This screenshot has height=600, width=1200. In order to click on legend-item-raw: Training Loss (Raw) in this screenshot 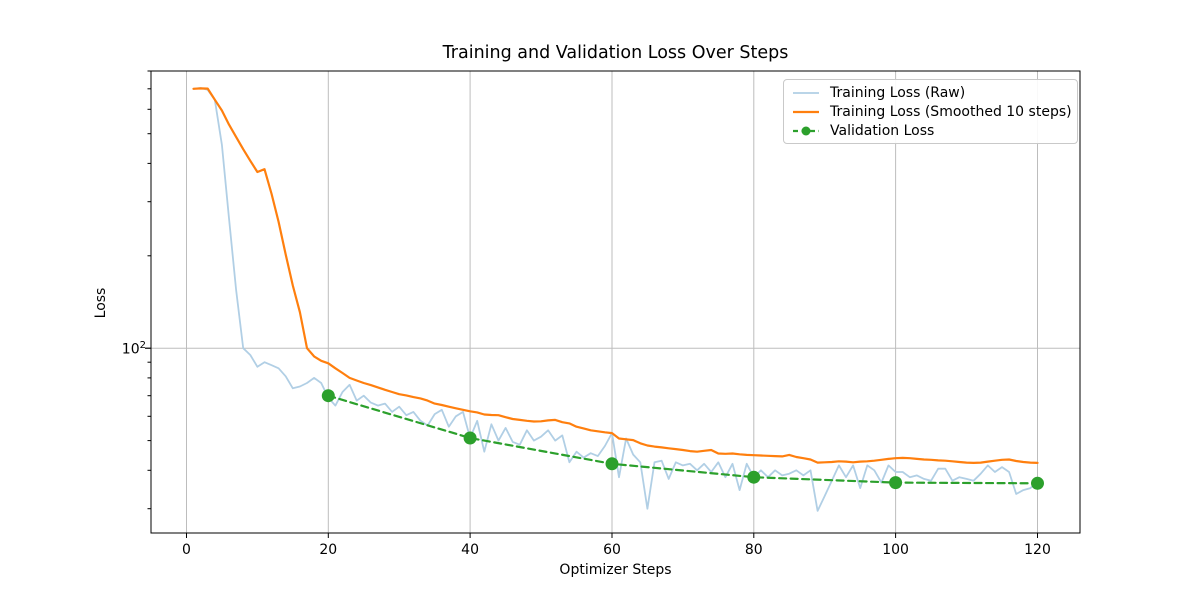, I will do `click(930, 93)`.